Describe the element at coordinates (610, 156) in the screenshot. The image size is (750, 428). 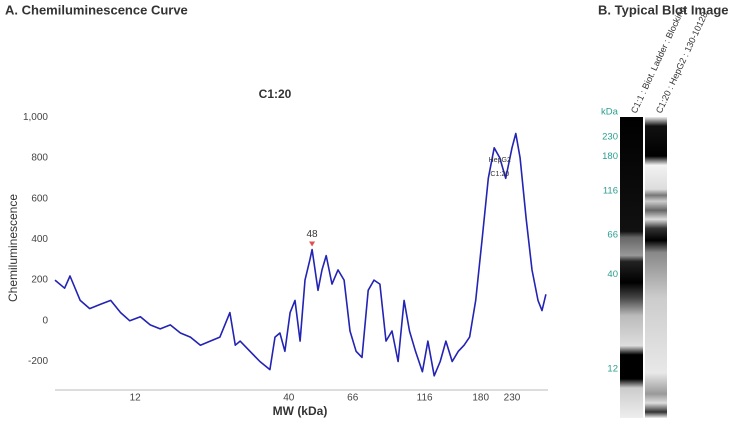
I see `marker-label: 180` at that location.